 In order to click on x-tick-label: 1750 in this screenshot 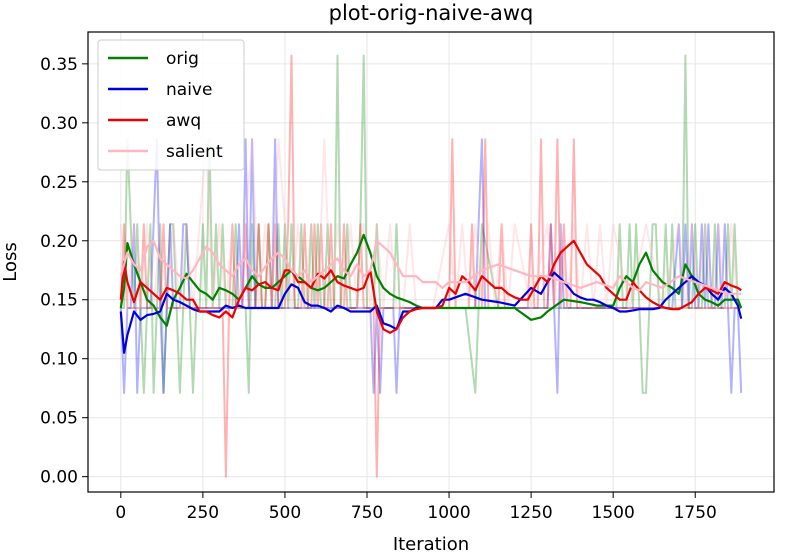, I will do `click(695, 513)`.